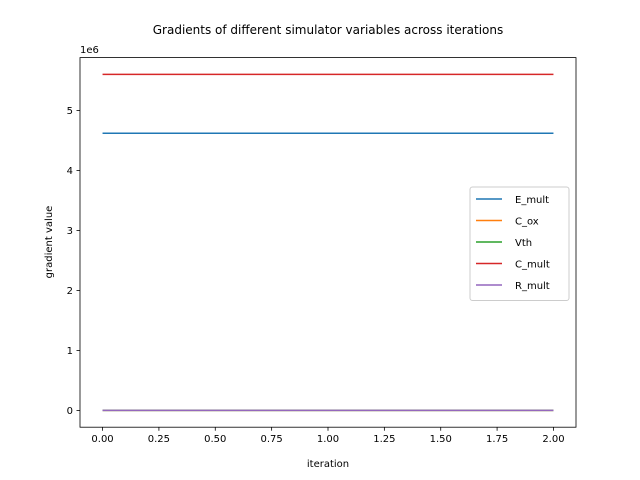 Image resolution: width=640 pixels, height=480 pixels. What do you see at coordinates (102, 439) in the screenshot?
I see `x-tick-label: 0.00` at bounding box center [102, 439].